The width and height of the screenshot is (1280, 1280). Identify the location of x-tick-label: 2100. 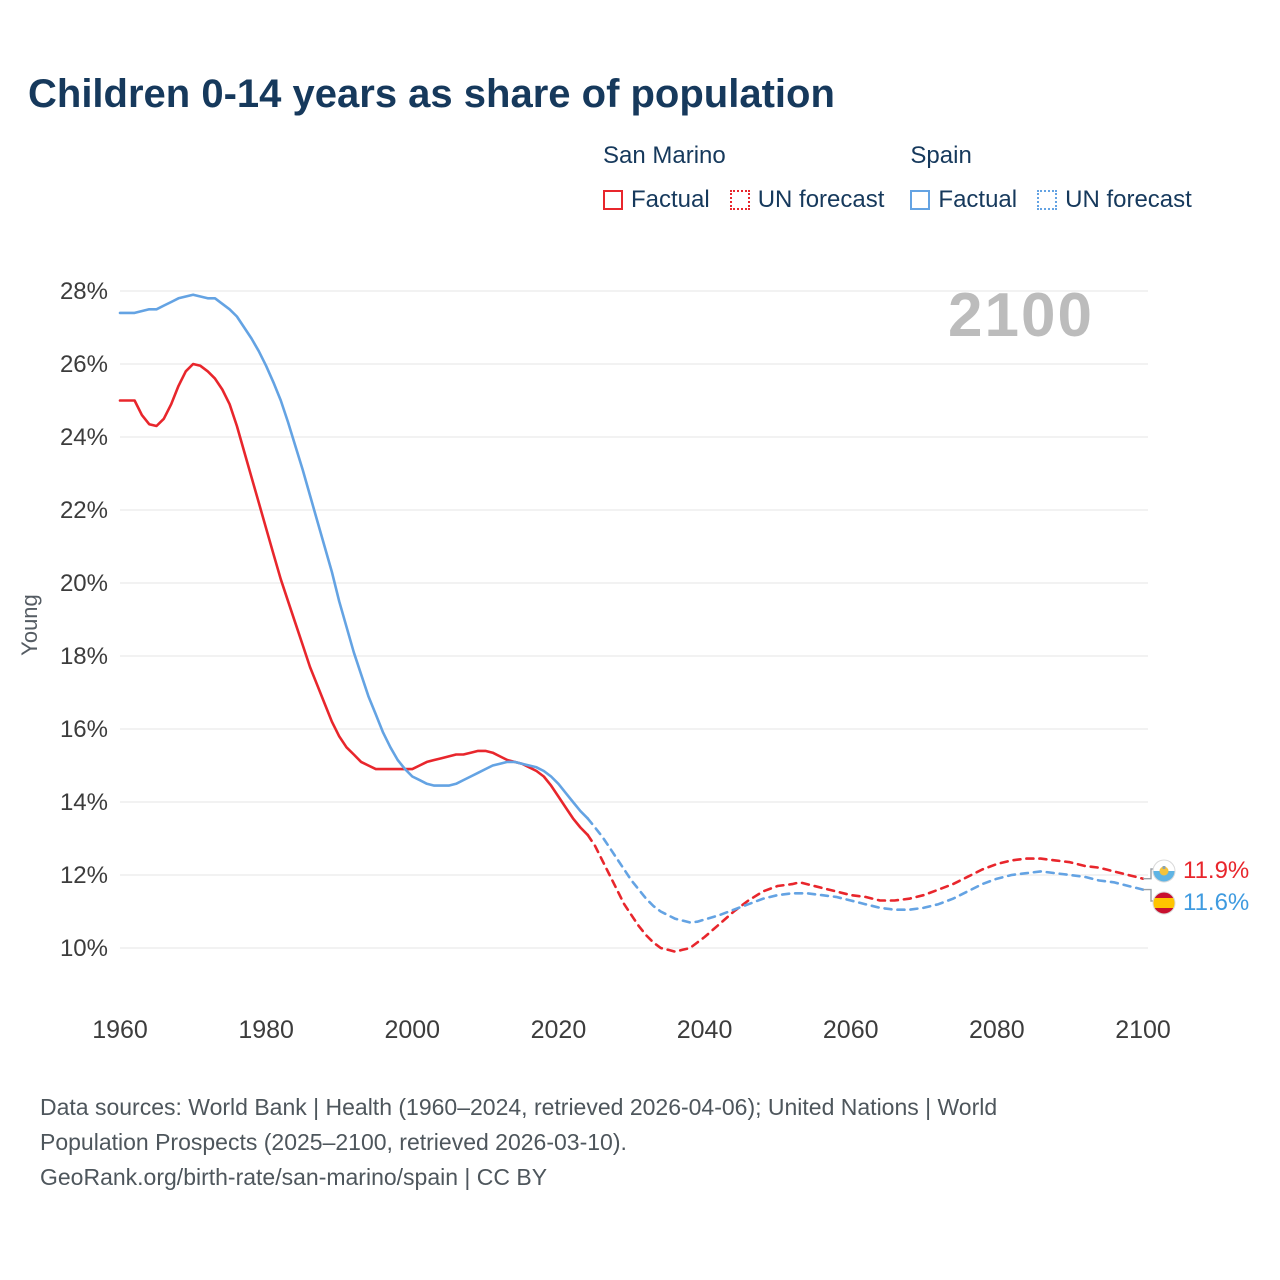
(1143, 1030).